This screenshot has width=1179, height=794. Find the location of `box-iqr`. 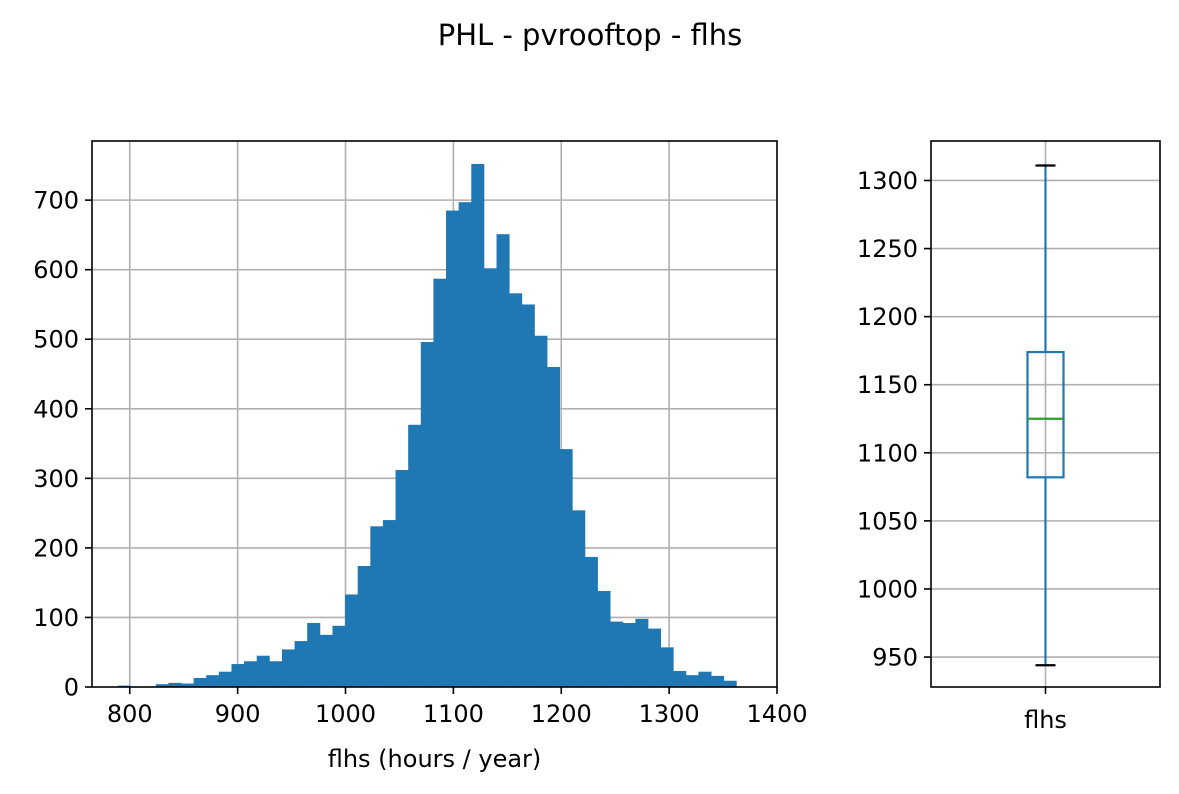

box-iqr is located at coordinates (1045, 414).